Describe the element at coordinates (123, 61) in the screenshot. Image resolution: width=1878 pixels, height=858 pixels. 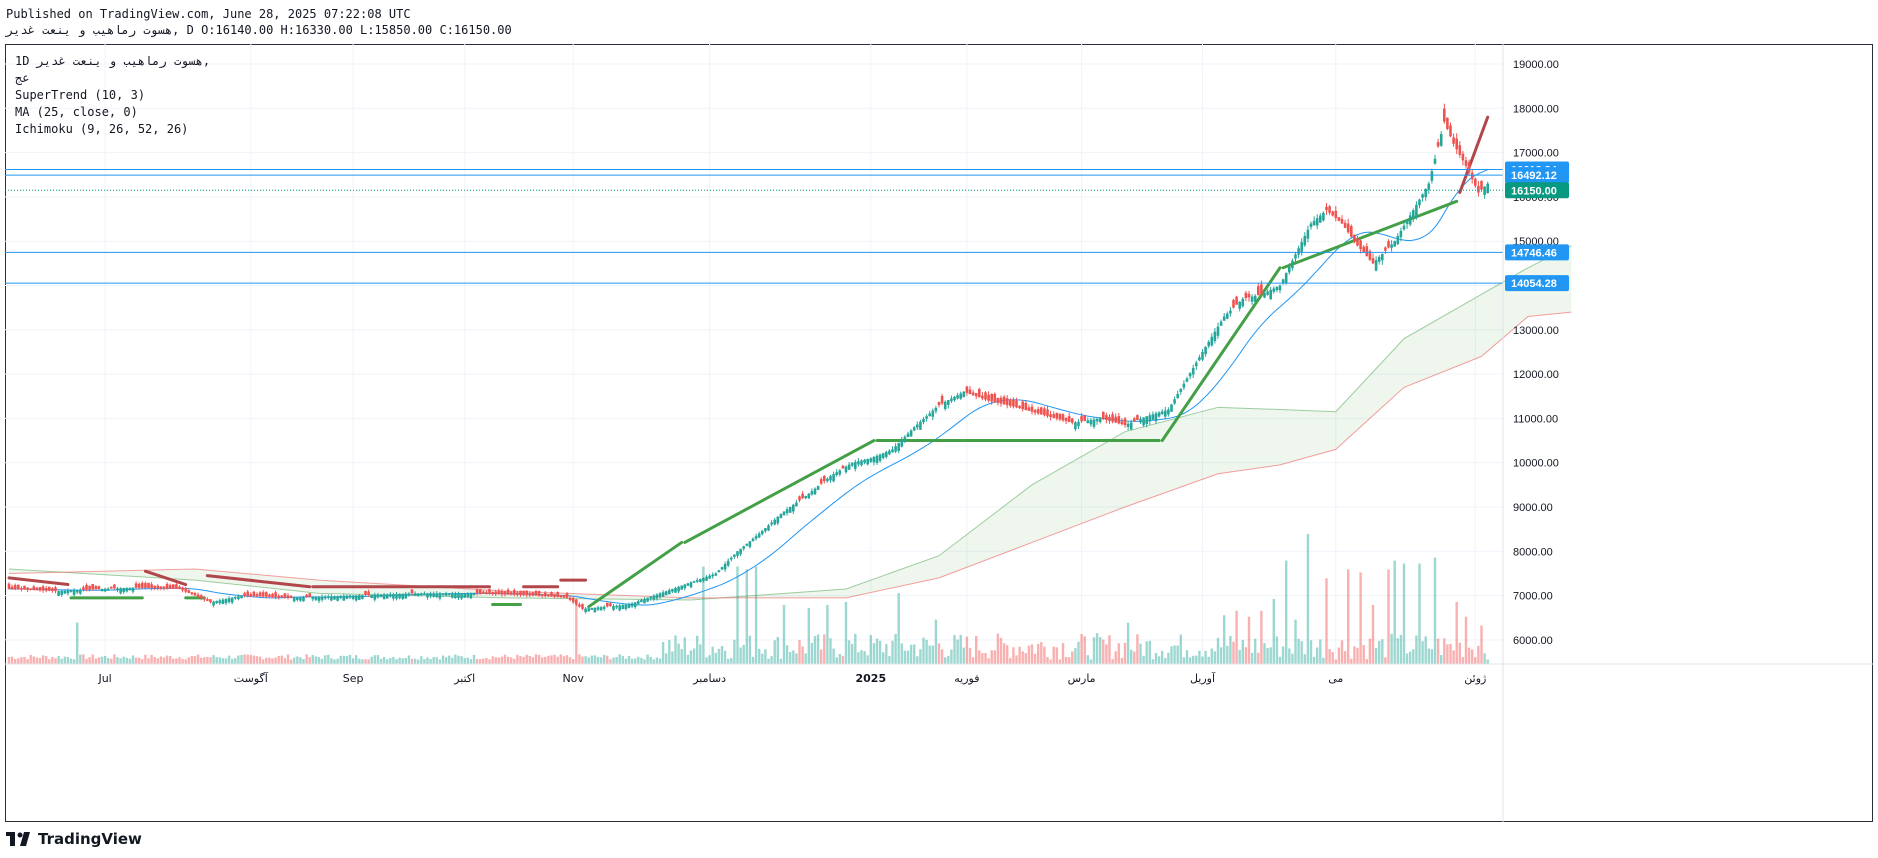
I see `legend-symbol: هسوت رماهیب و ینعت غدیر,` at that location.